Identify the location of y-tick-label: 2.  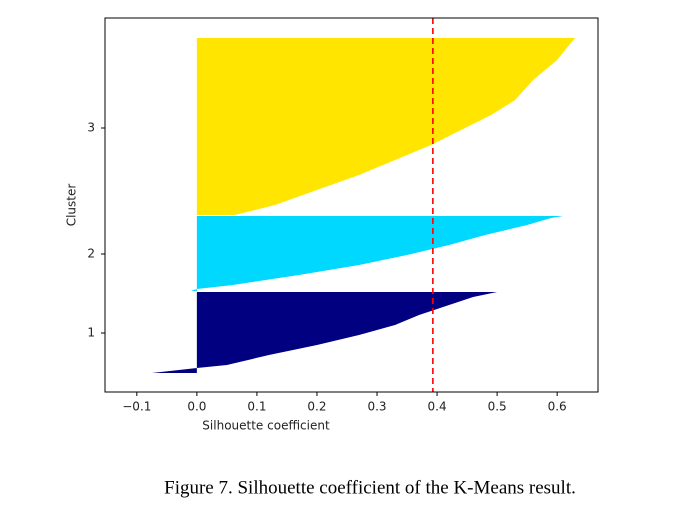
(91, 254).